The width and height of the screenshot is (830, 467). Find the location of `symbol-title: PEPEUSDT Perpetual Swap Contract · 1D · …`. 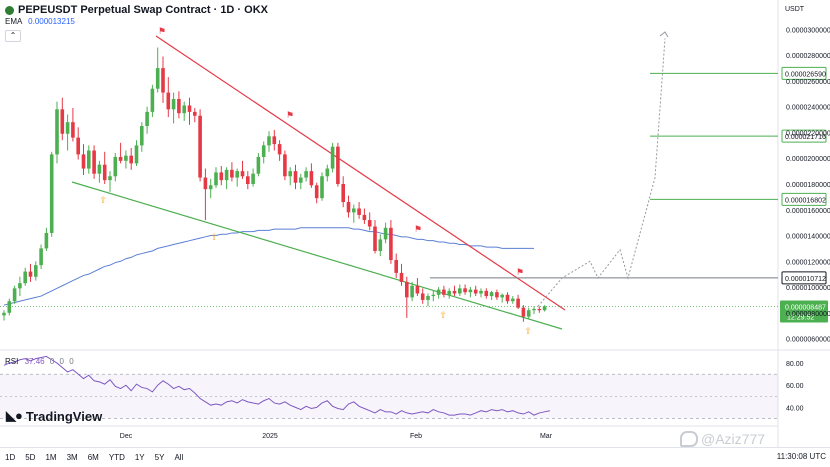

symbol-title: PEPEUSDT Perpetual Swap Contract · 1D · … is located at coordinates (143, 10).